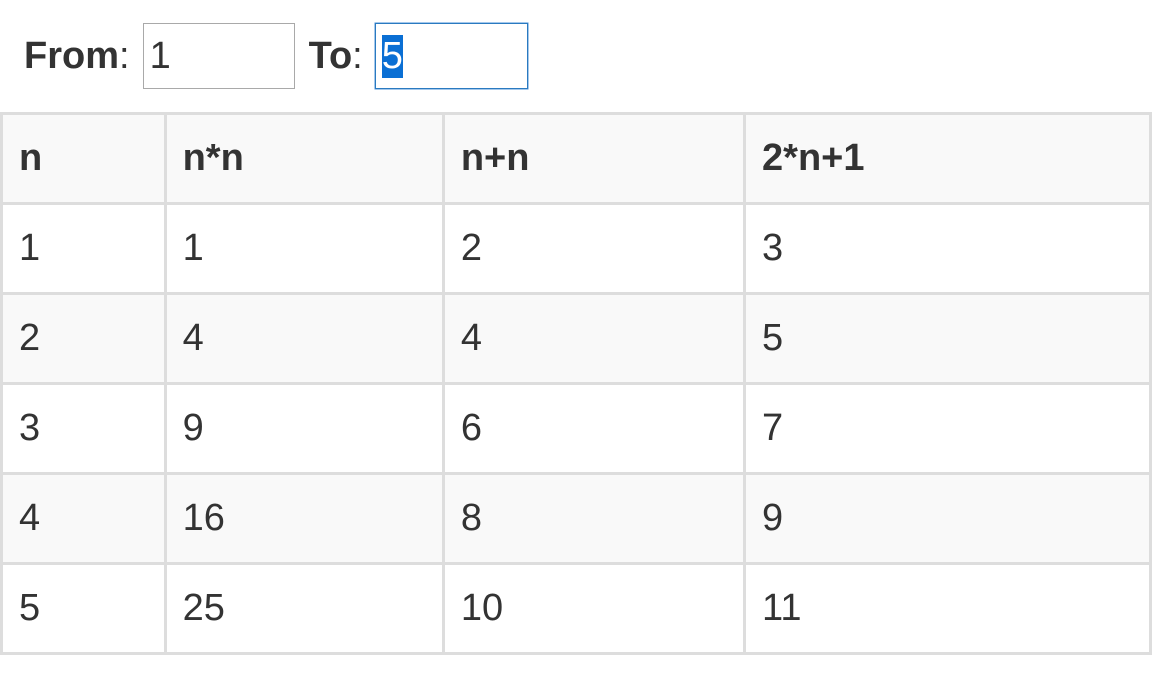 The height and width of the screenshot is (679, 1155). What do you see at coordinates (83, 158) in the screenshot?
I see `header-n: n` at bounding box center [83, 158].